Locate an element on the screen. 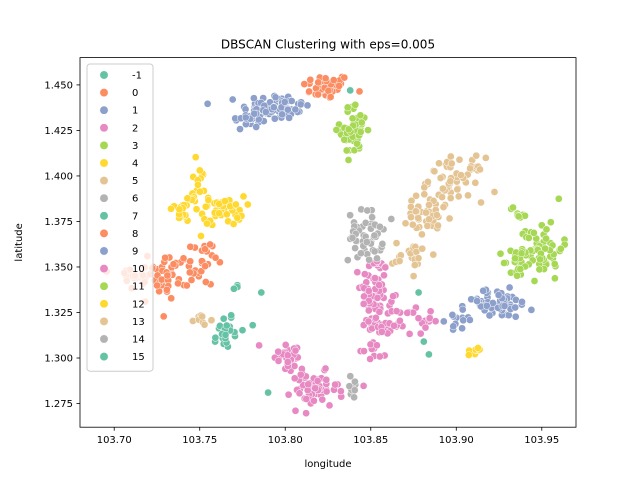 The width and height of the screenshot is (640, 485). legend-label: 6 is located at coordinates (135, 199).